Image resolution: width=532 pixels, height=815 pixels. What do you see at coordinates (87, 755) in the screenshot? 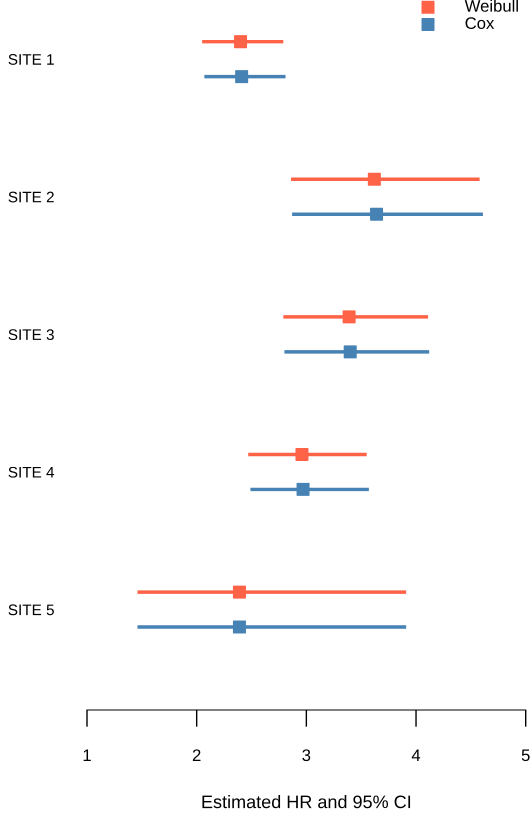
I see `x-tick-label: 1` at bounding box center [87, 755].